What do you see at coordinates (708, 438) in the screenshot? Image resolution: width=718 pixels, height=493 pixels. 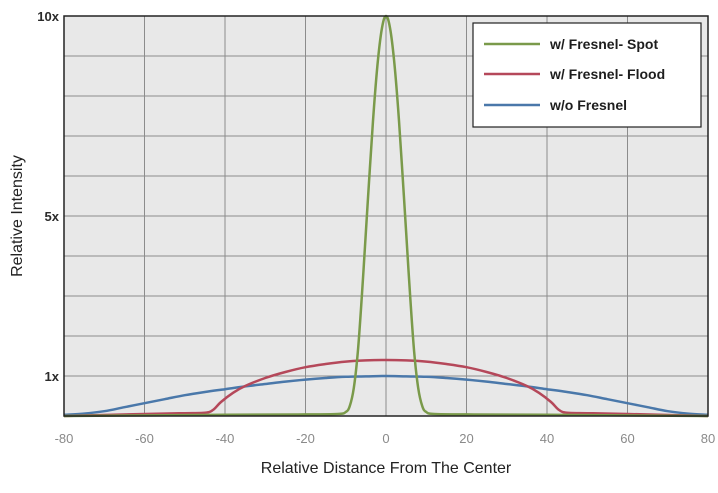 I see `x-tick-label: 80` at bounding box center [708, 438].